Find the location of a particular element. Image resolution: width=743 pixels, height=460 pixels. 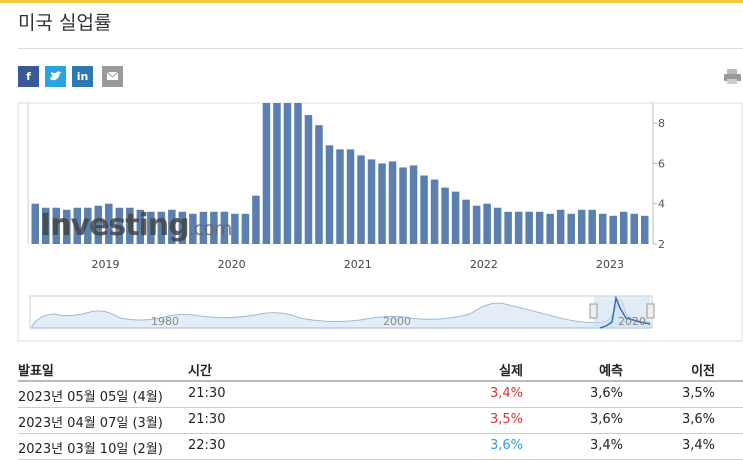

table-cell: 실제 is located at coordinates (511, 371).